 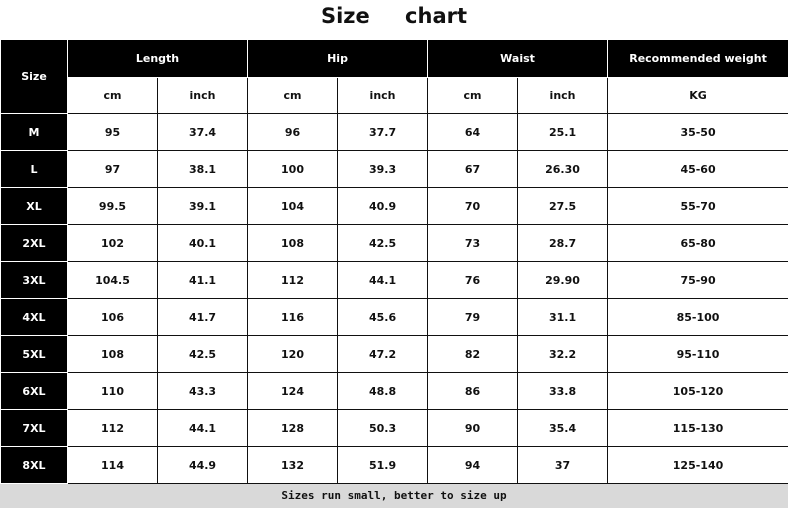 I want to click on table-cell: 79, so click(x=473, y=317).